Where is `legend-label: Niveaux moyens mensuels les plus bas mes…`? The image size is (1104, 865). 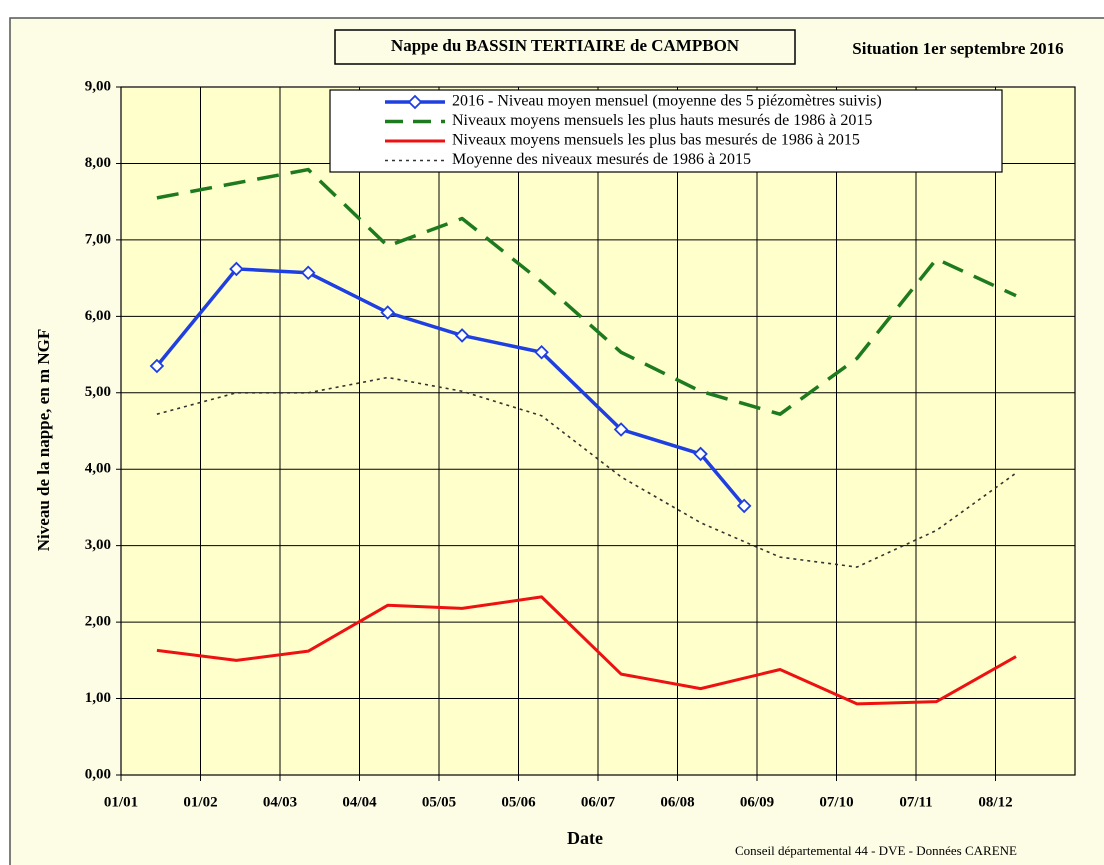
legend-label: Niveaux moyens mensuels les plus bas mes… is located at coordinates (656, 140).